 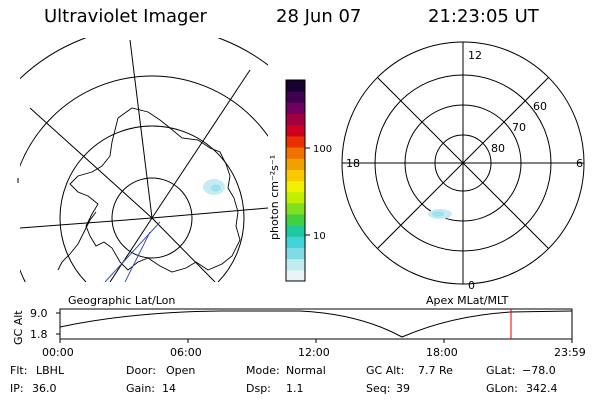 What do you see at coordinates (44, 388) in the screenshot?
I see `ip-value: 36.0` at bounding box center [44, 388].